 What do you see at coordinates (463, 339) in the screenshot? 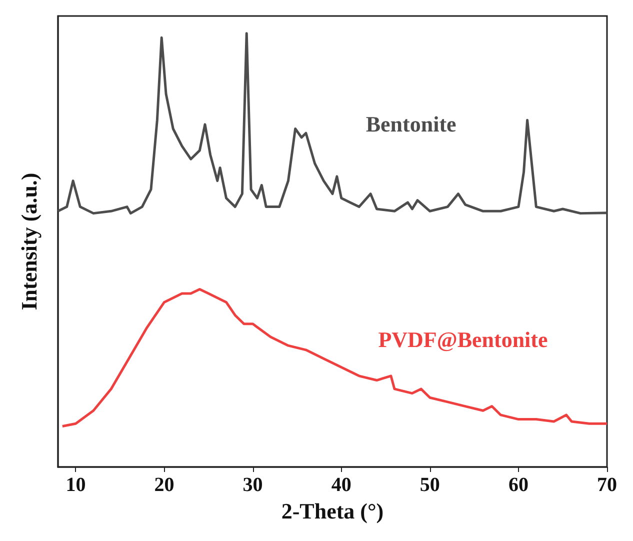
I see `series-label: PVDF@Bentonite` at bounding box center [463, 339].